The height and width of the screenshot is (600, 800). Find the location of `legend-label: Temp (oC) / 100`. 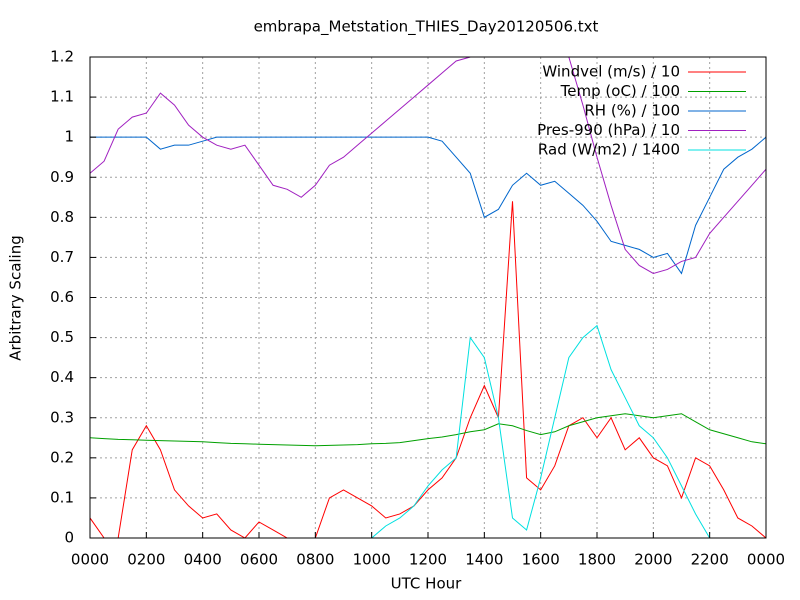

legend-label: Temp (oC) / 100 is located at coordinates (620, 91).